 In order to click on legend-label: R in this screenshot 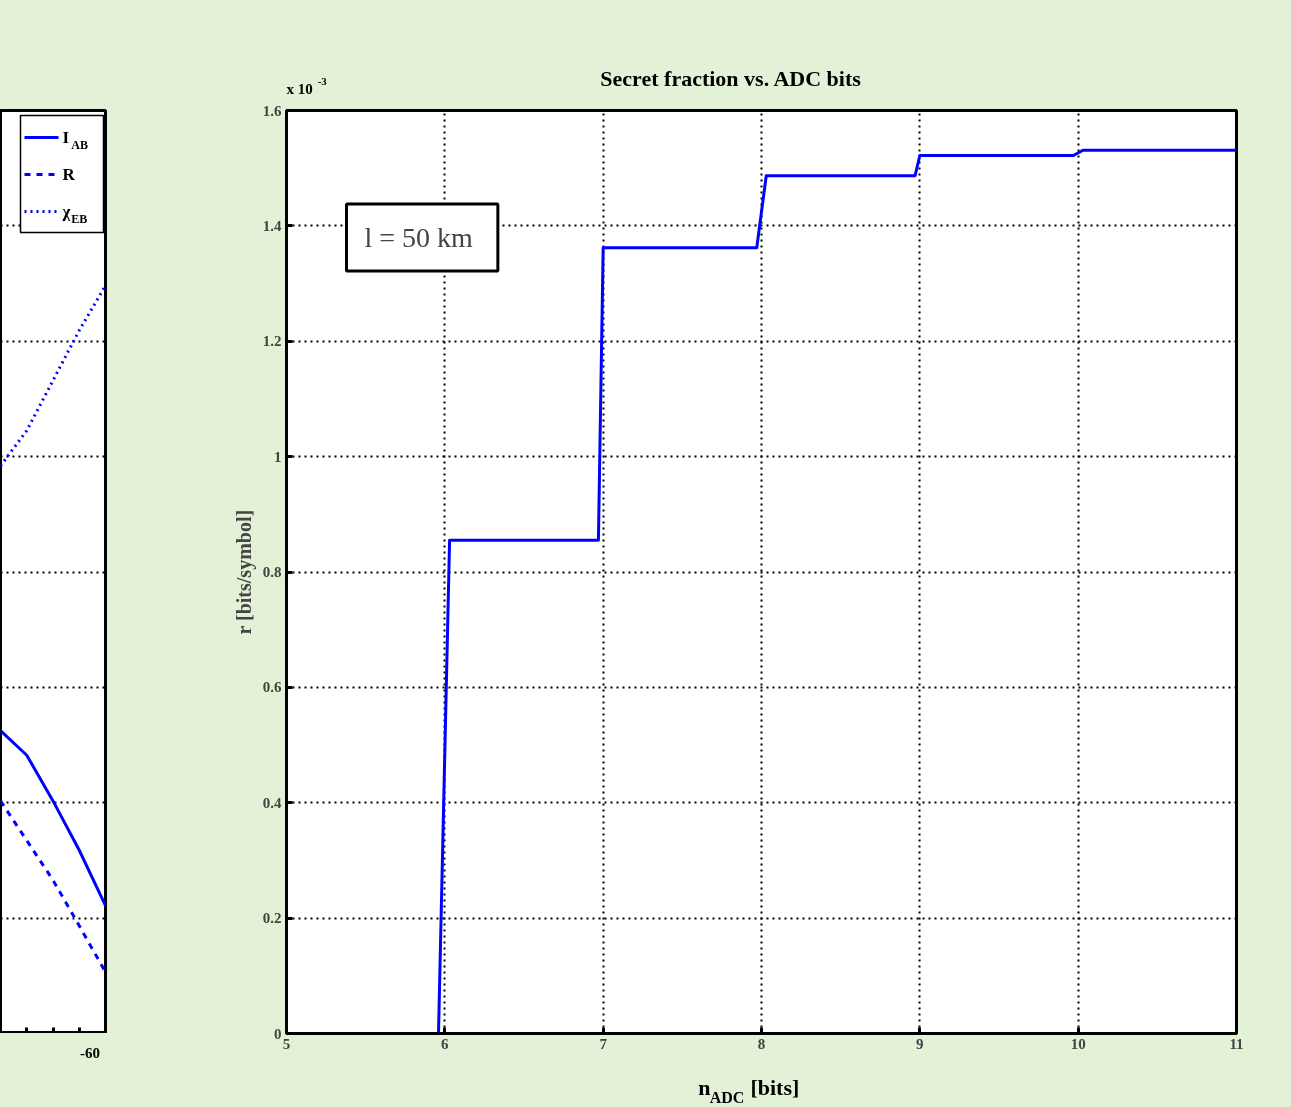, I will do `click(69, 174)`.